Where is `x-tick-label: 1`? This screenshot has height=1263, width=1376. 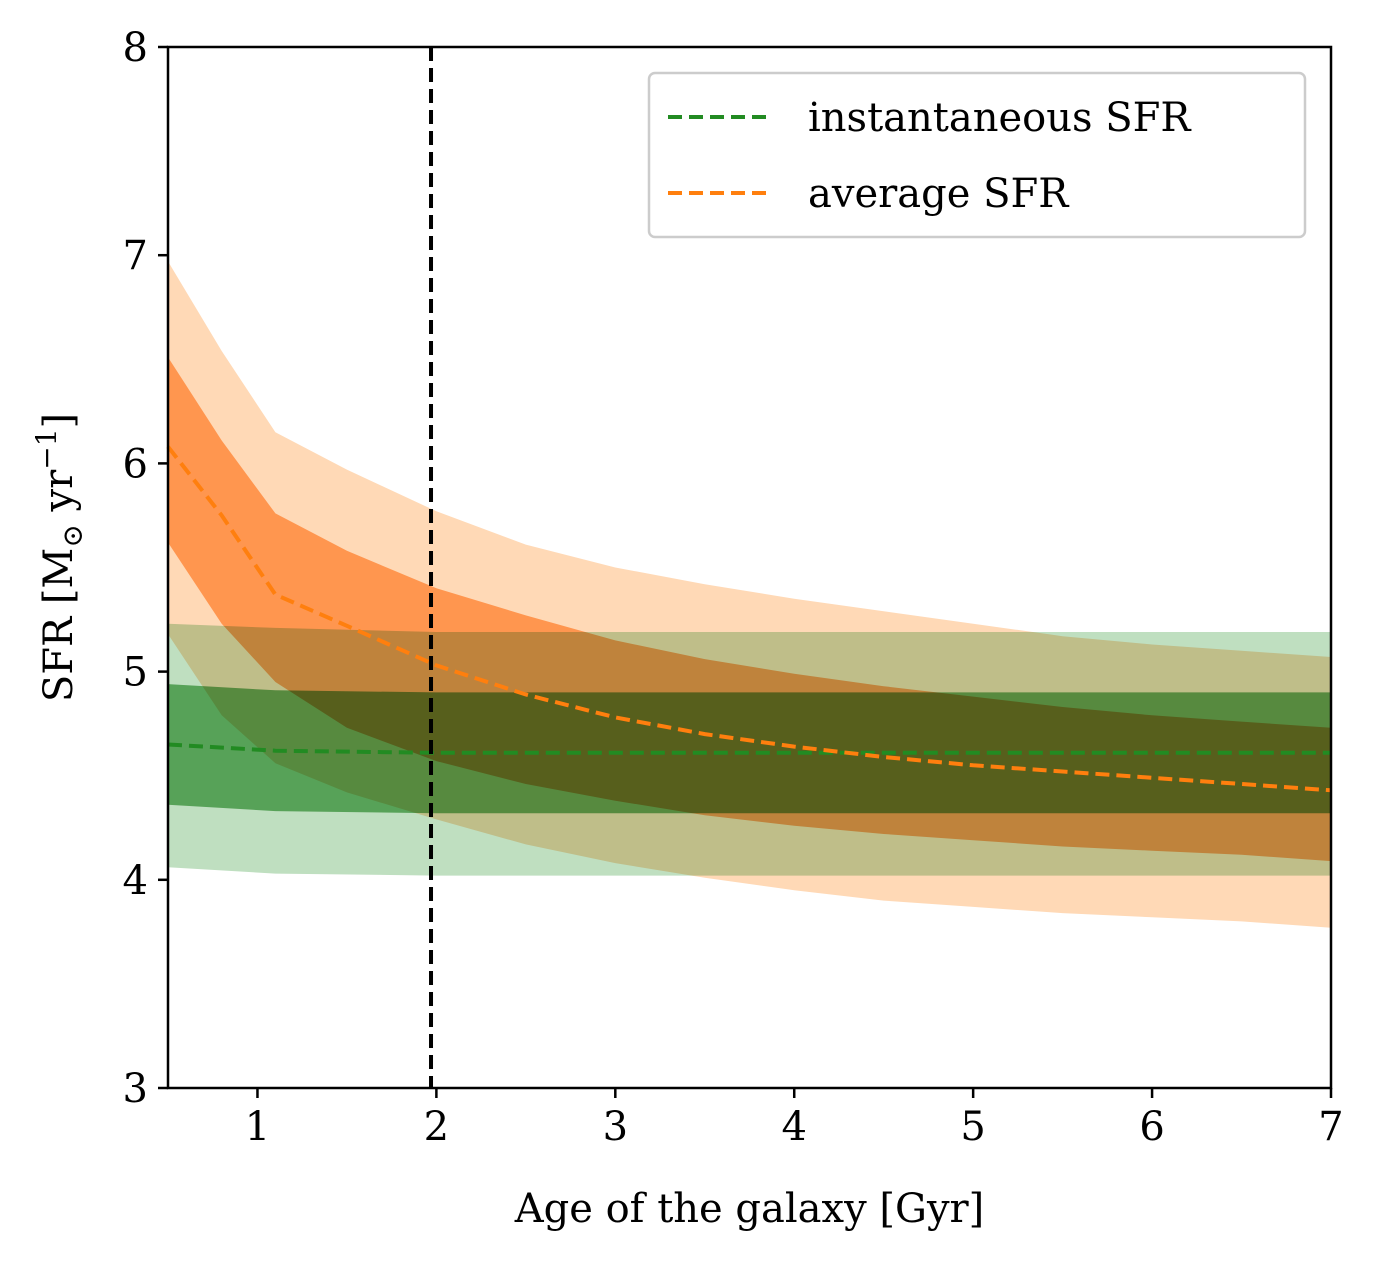 x-tick-label: 1 is located at coordinates (257, 1127).